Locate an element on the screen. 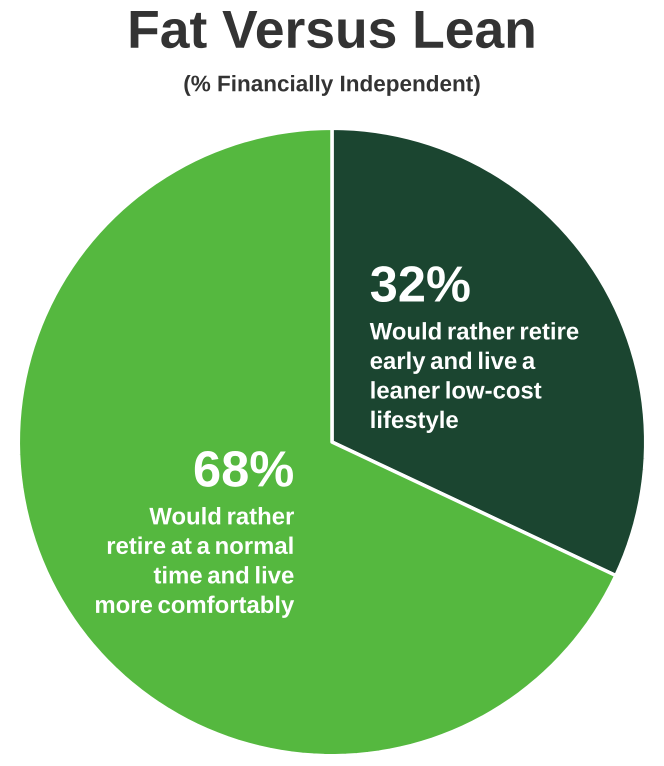 Image resolution: width=664 pixels, height=766 pixels. chart-title: Fat Versus Lean is located at coordinates (332, 29).